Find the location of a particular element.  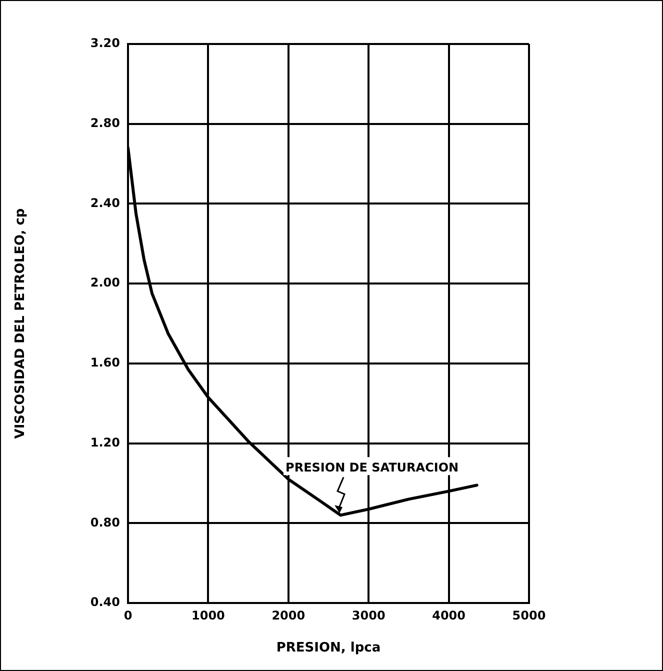

annotation: PRESION DE SATURACION is located at coordinates (372, 467).